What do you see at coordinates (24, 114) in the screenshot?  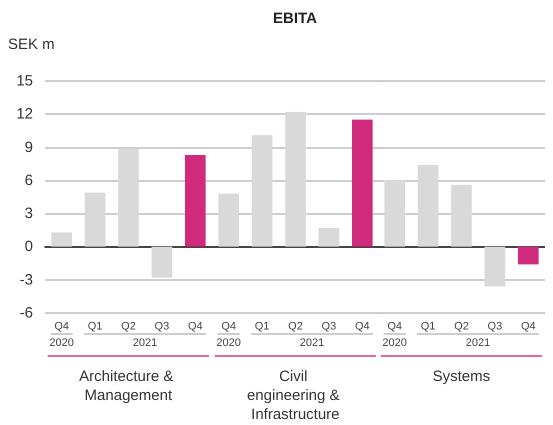 I see `y-tick-label: 12` at bounding box center [24, 114].